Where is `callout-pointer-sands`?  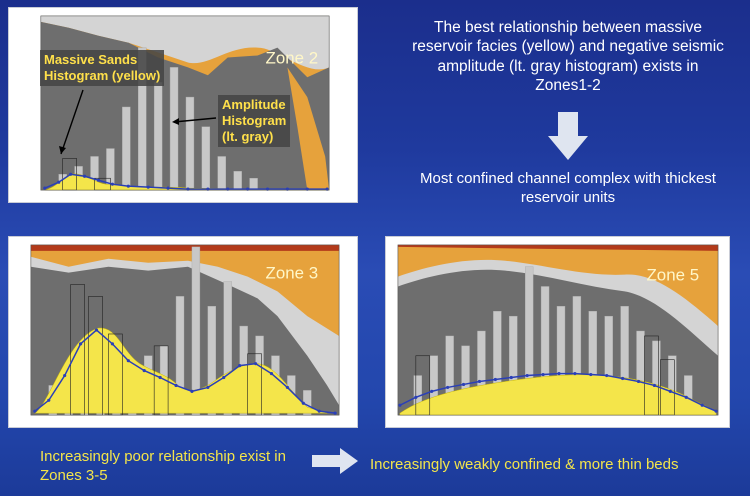
callout-pointer-sands is located at coordinates (71, 122).